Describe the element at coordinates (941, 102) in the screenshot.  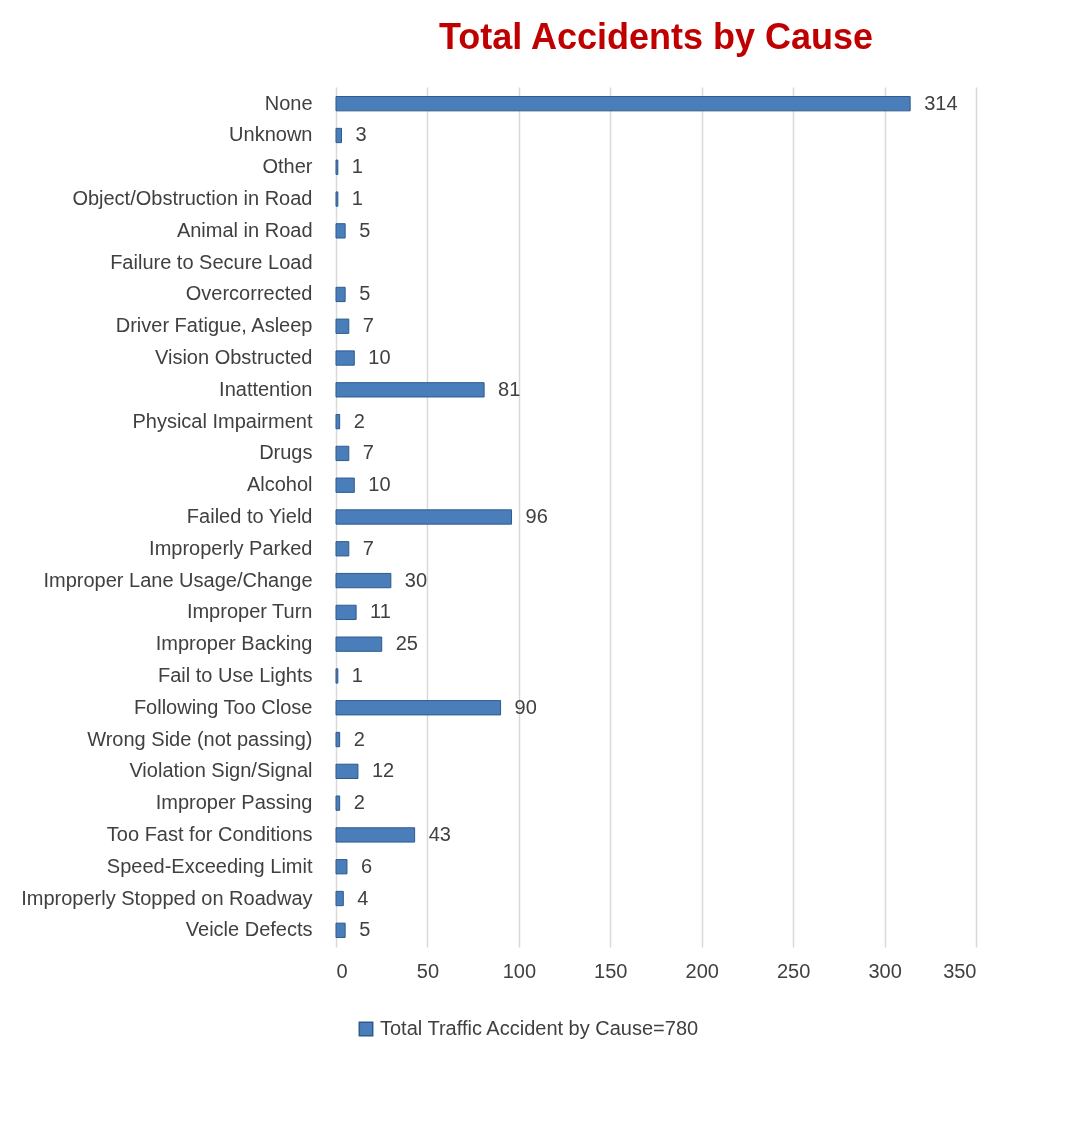
I see `data-label: 314` at that location.